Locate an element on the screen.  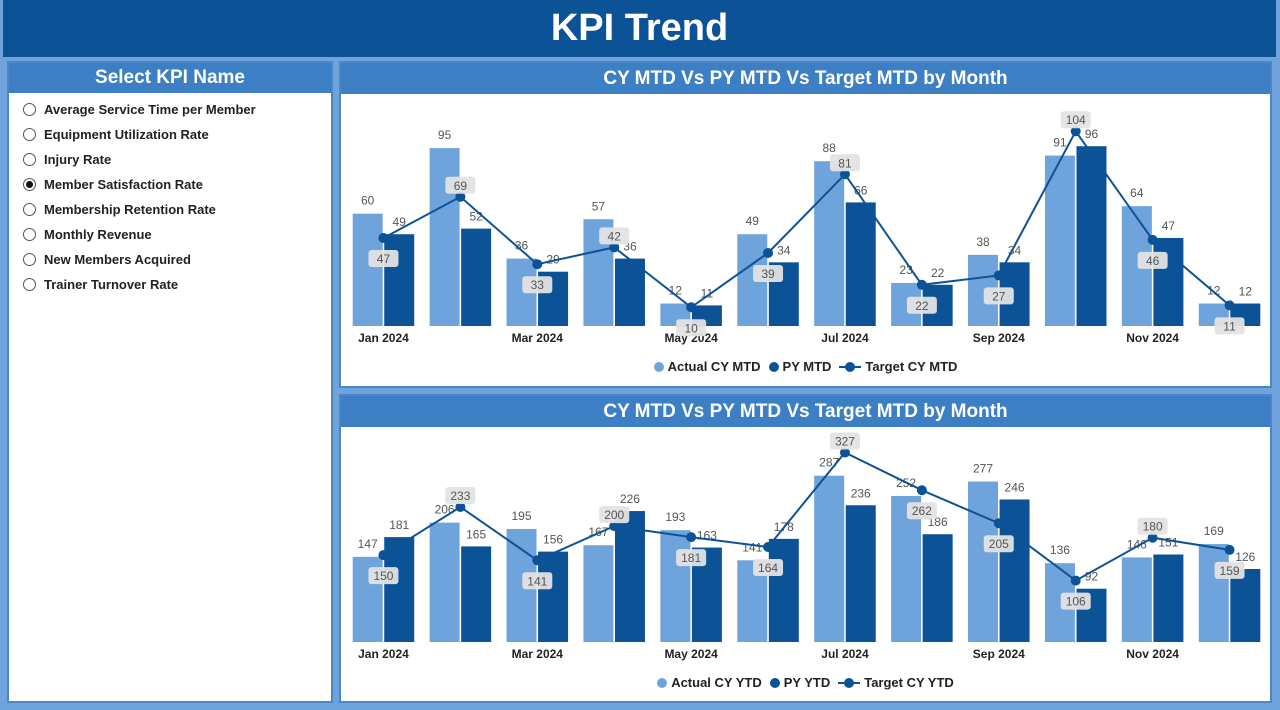
legend-item-actual: Actual CY YTD is located at coordinates (709, 682).